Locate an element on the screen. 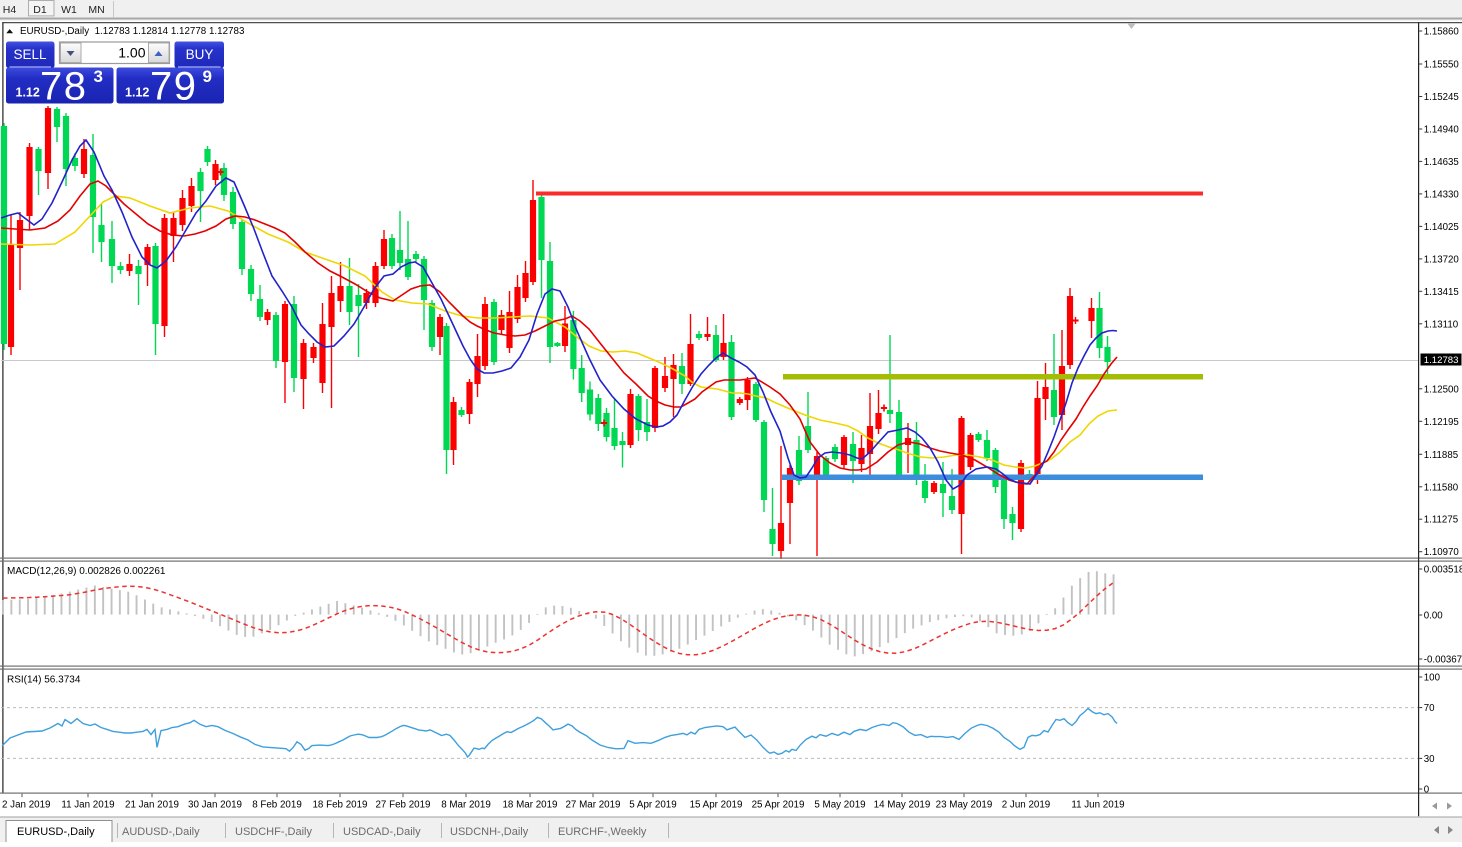  svg-text: 1.00 is located at coordinates (131, 53).